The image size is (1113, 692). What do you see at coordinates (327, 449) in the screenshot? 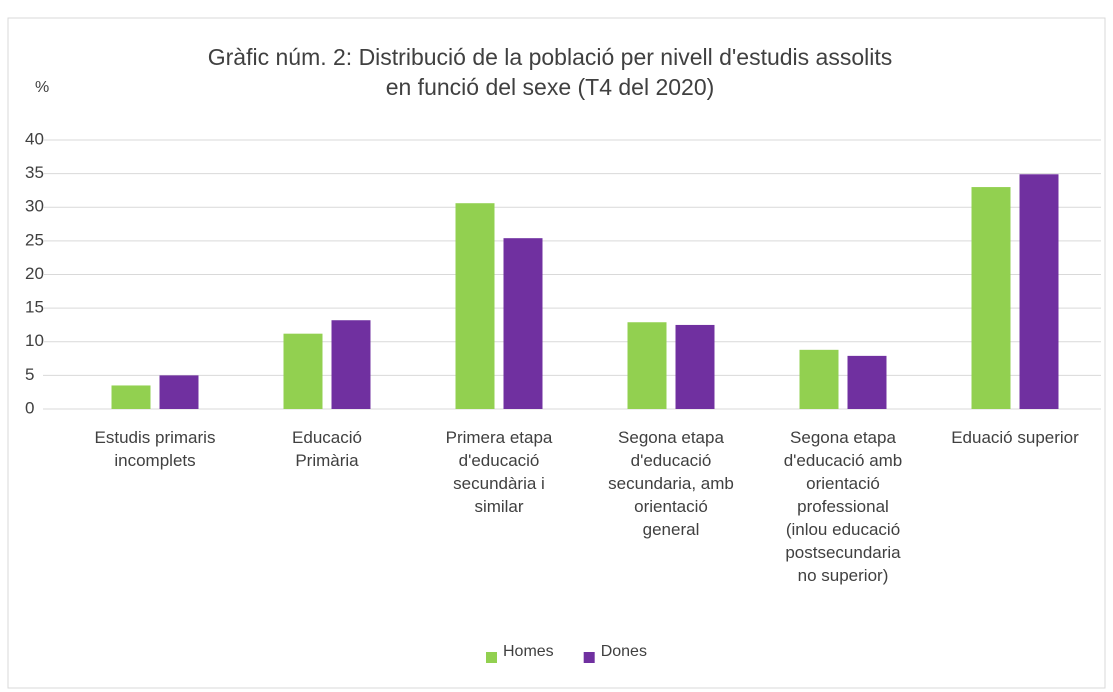
I see `x-tick-label: Educació Primària` at bounding box center [327, 449].